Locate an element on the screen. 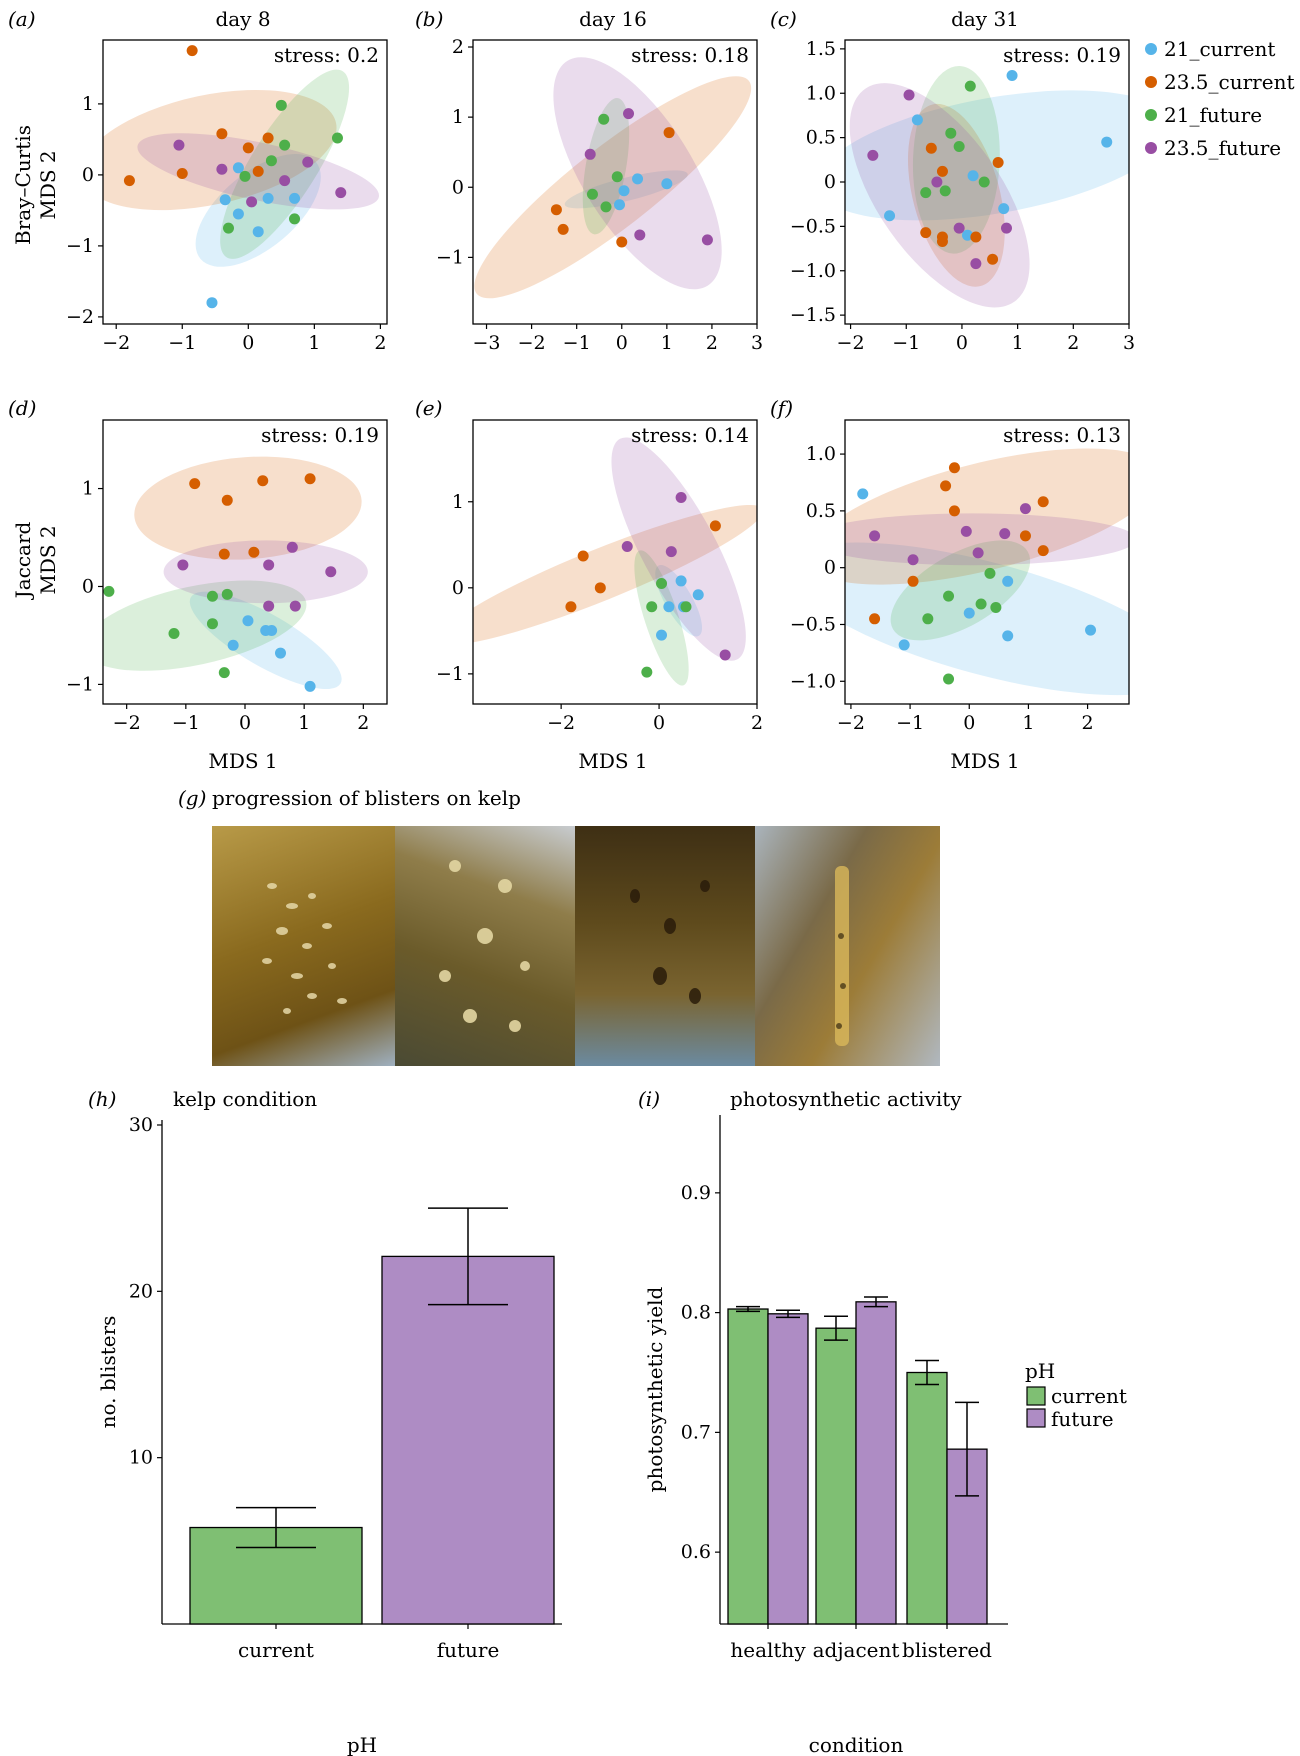 Image resolution: width=1300 pixels, height=1756 pixels. mds-panel-a: stress: 0.2 −2 −1 0 1 2 −2 −1 0 1 is located at coordinates (227, 196).